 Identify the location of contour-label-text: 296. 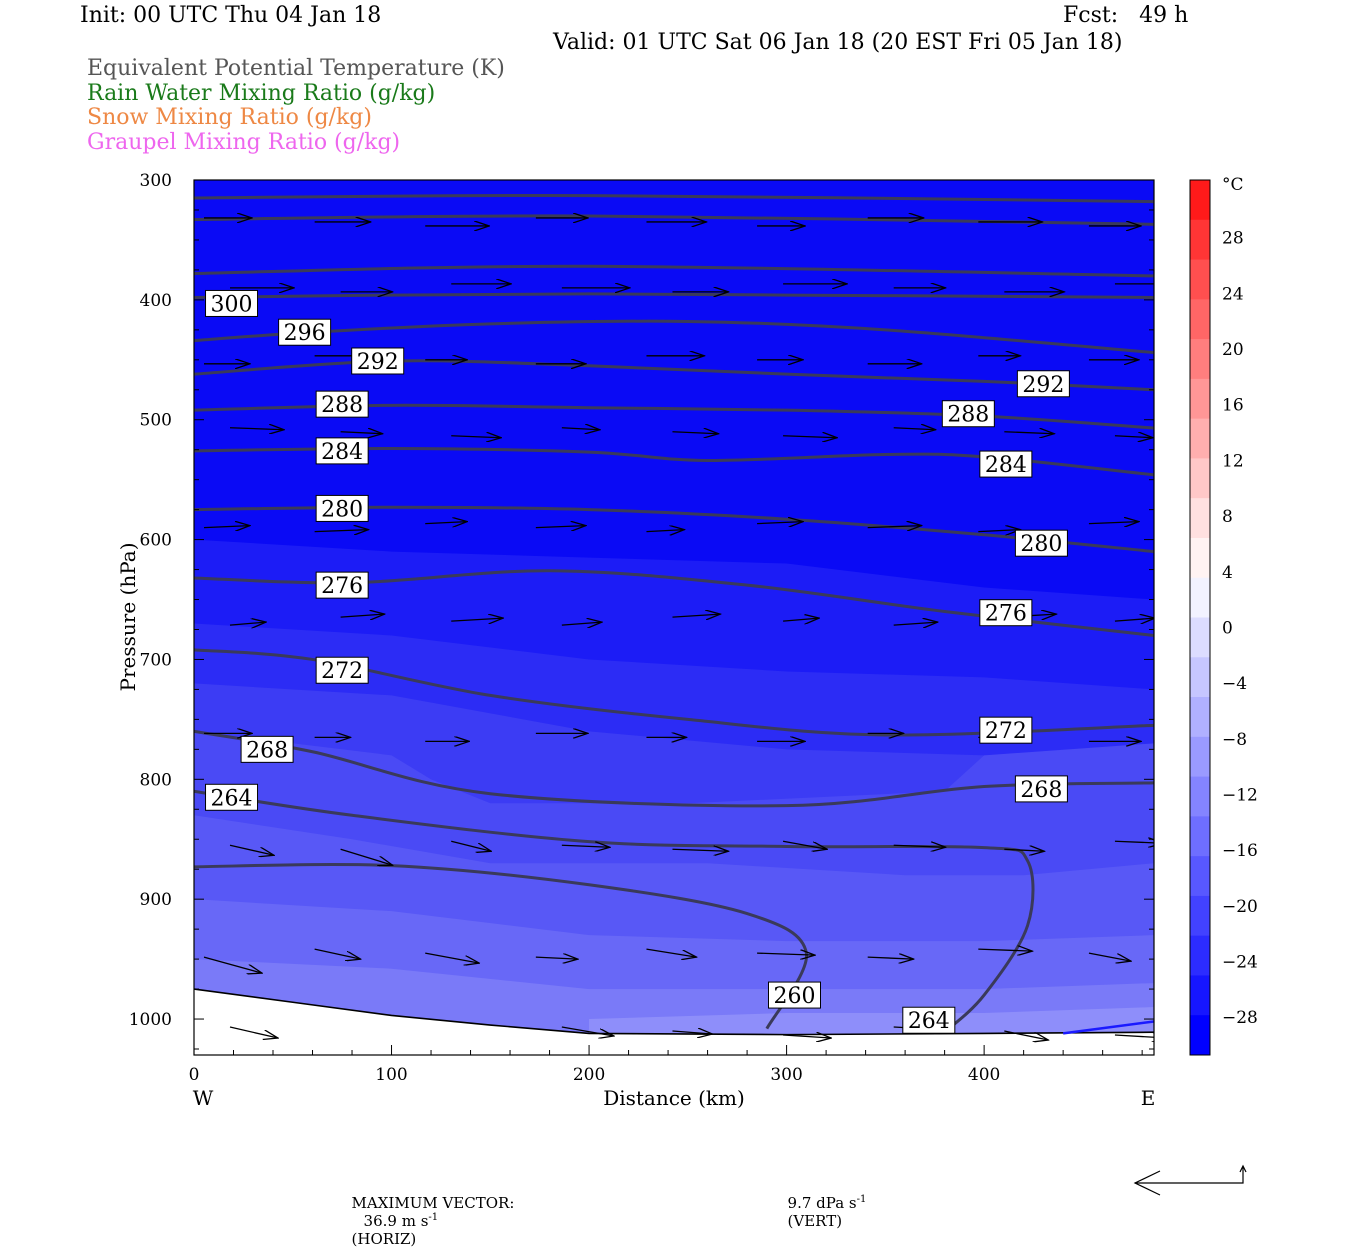
(305, 333).